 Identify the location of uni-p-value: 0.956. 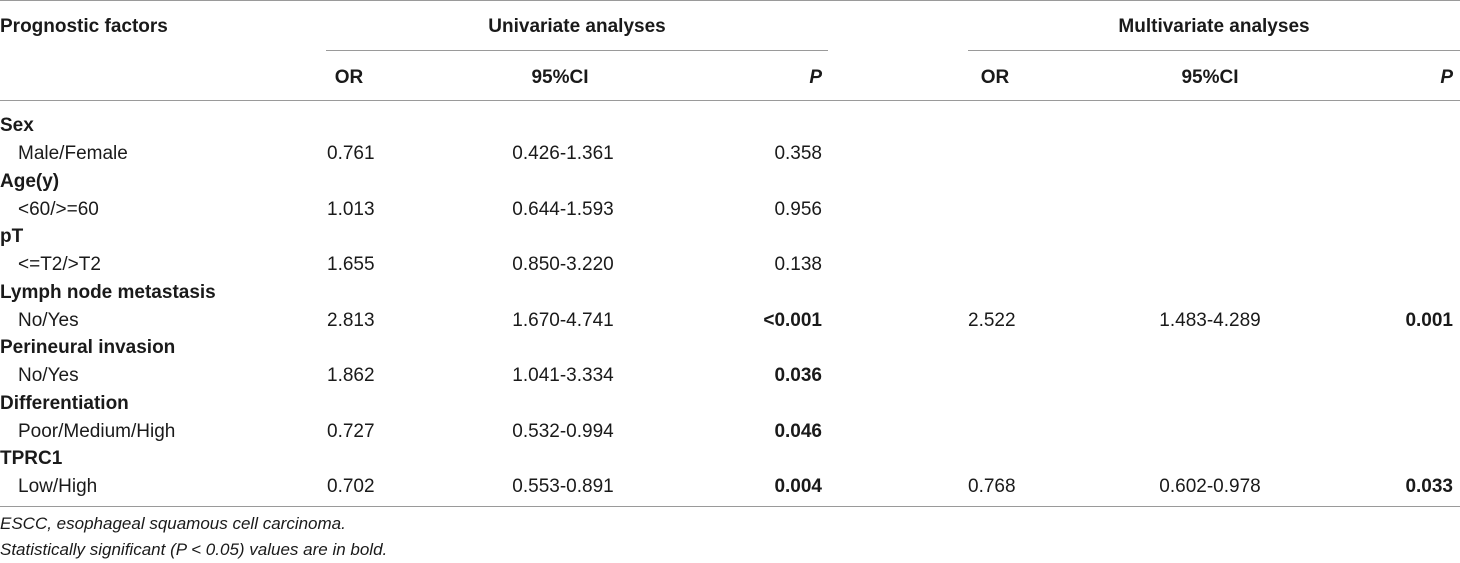
(798, 209).